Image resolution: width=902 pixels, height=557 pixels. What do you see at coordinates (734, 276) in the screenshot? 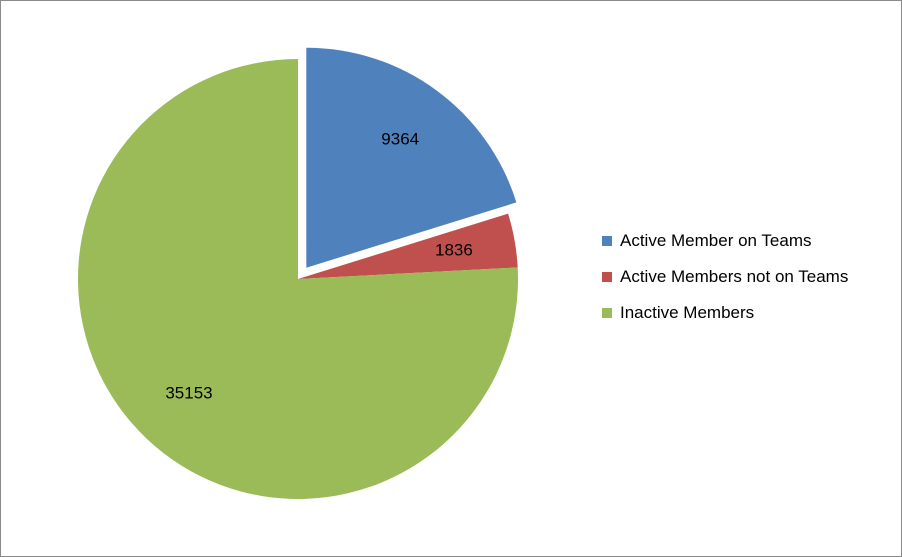
I see `legend-label: Active Members not on Teams` at bounding box center [734, 276].